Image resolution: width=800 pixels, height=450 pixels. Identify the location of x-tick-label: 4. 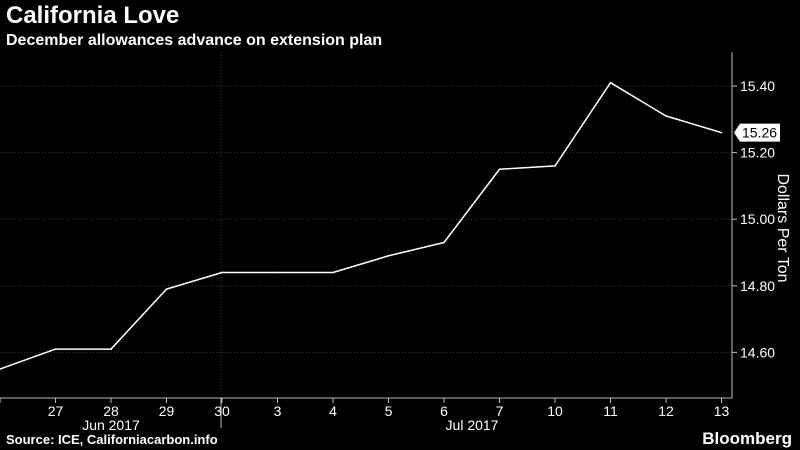
(333, 411).